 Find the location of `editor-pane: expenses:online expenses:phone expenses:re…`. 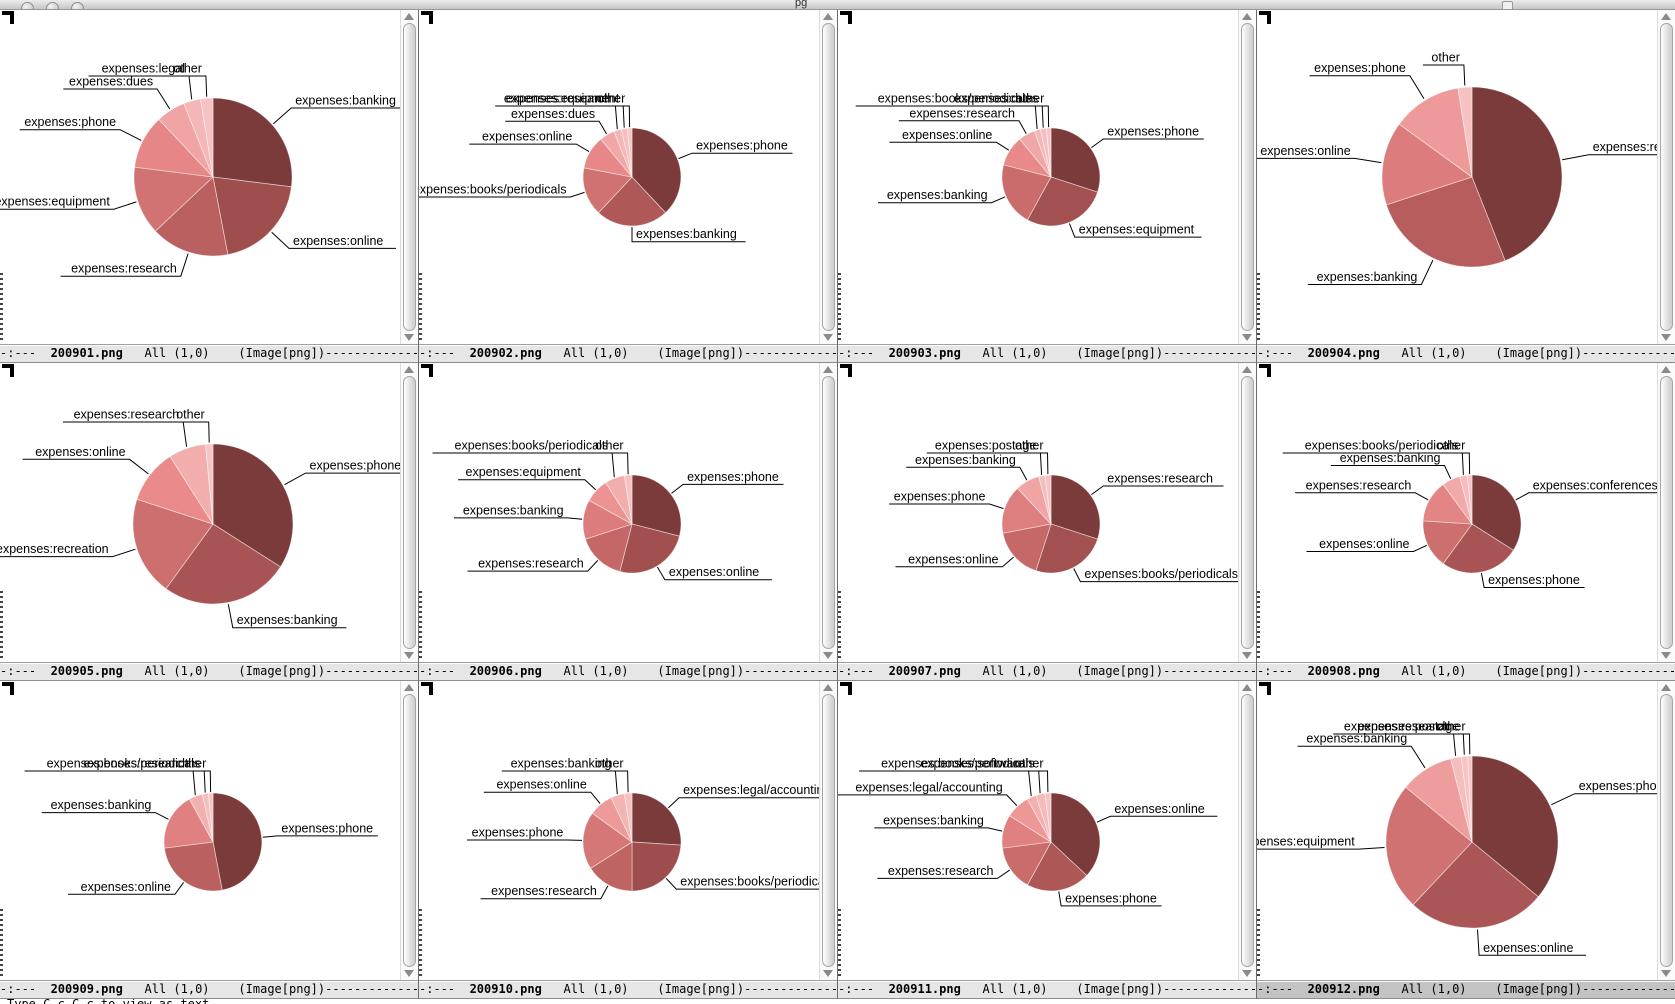

editor-pane: expenses:online expenses:phone expenses:re… is located at coordinates (1047, 840).